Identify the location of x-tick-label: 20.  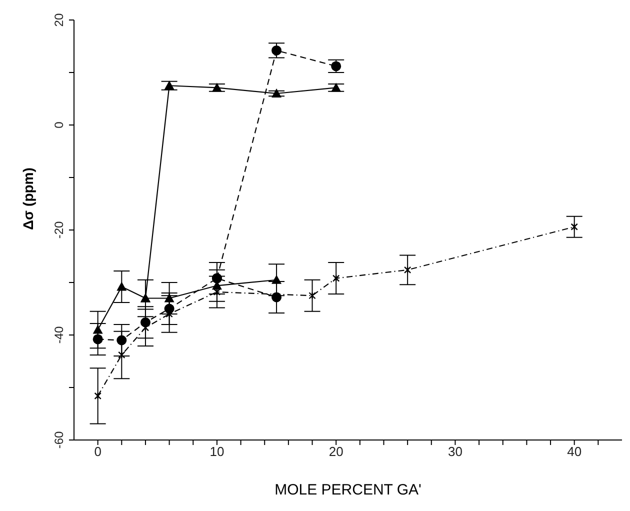
(336, 452).